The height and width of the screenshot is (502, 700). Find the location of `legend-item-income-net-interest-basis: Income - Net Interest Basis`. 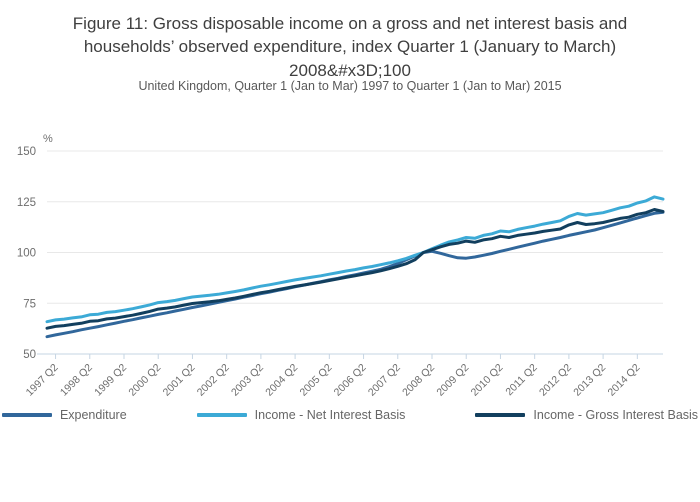

legend-item-income-net-interest-basis: Income - Net Interest Basis is located at coordinates (301, 415).